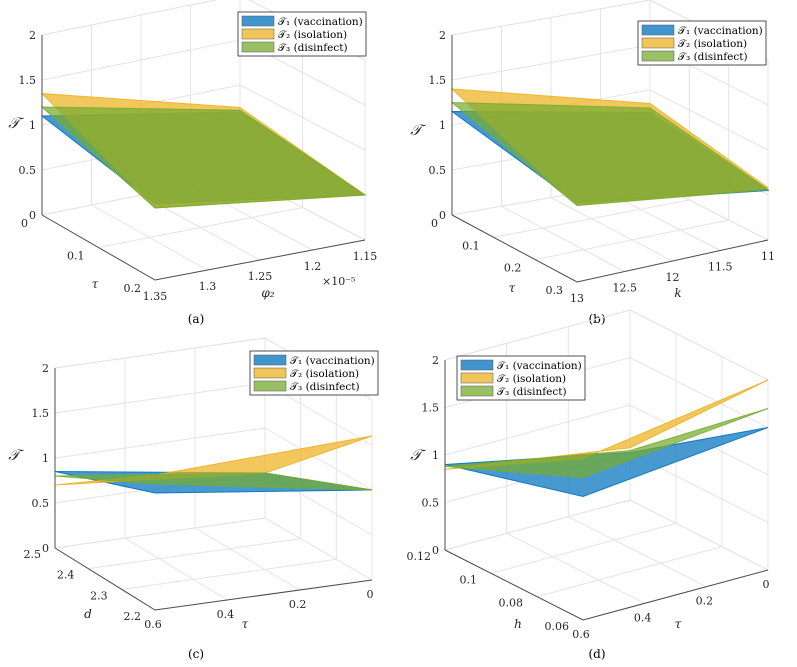 The image size is (797, 667). What do you see at coordinates (260, 276) in the screenshot?
I see `y-tick-label: 1.25` at bounding box center [260, 276].